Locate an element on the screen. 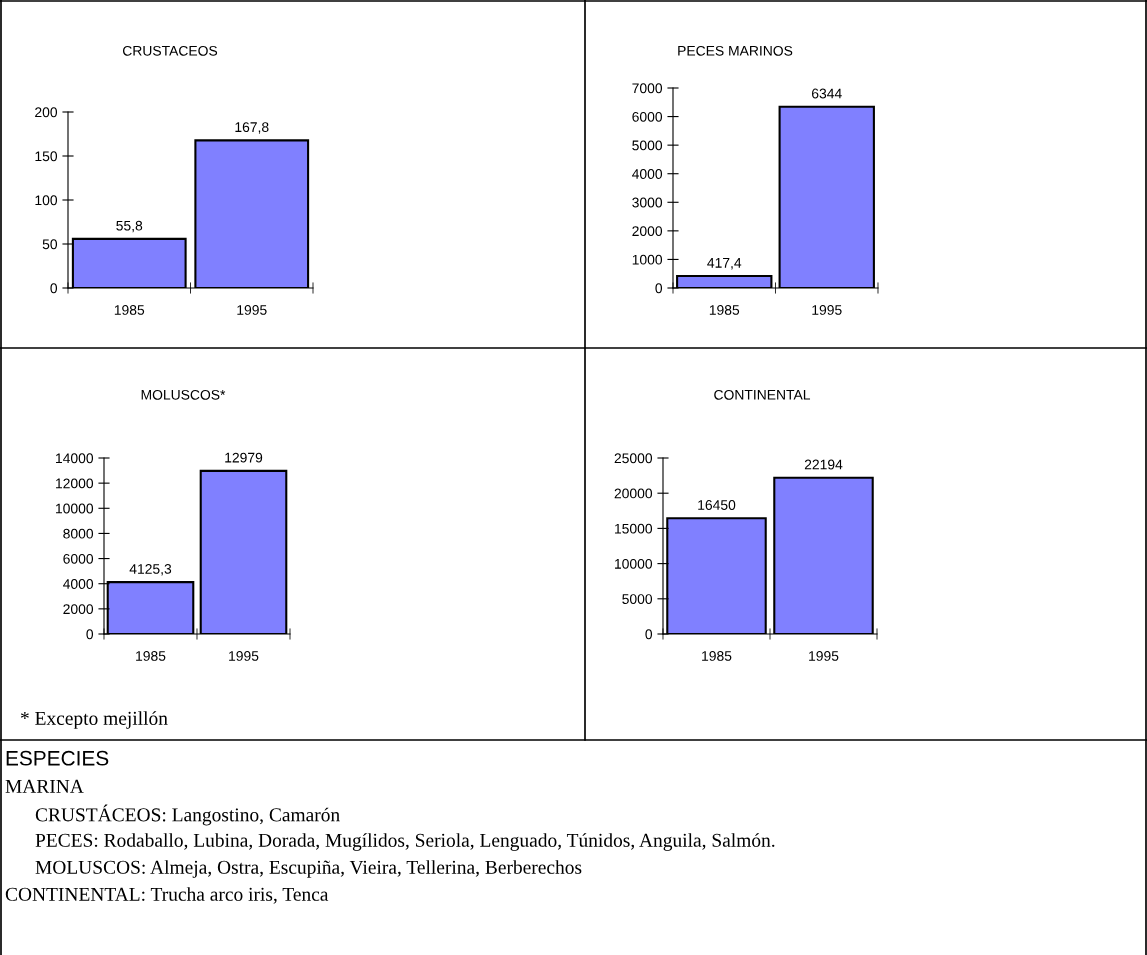 The width and height of the screenshot is (1147, 955). data-label: 167,8 is located at coordinates (252, 128).